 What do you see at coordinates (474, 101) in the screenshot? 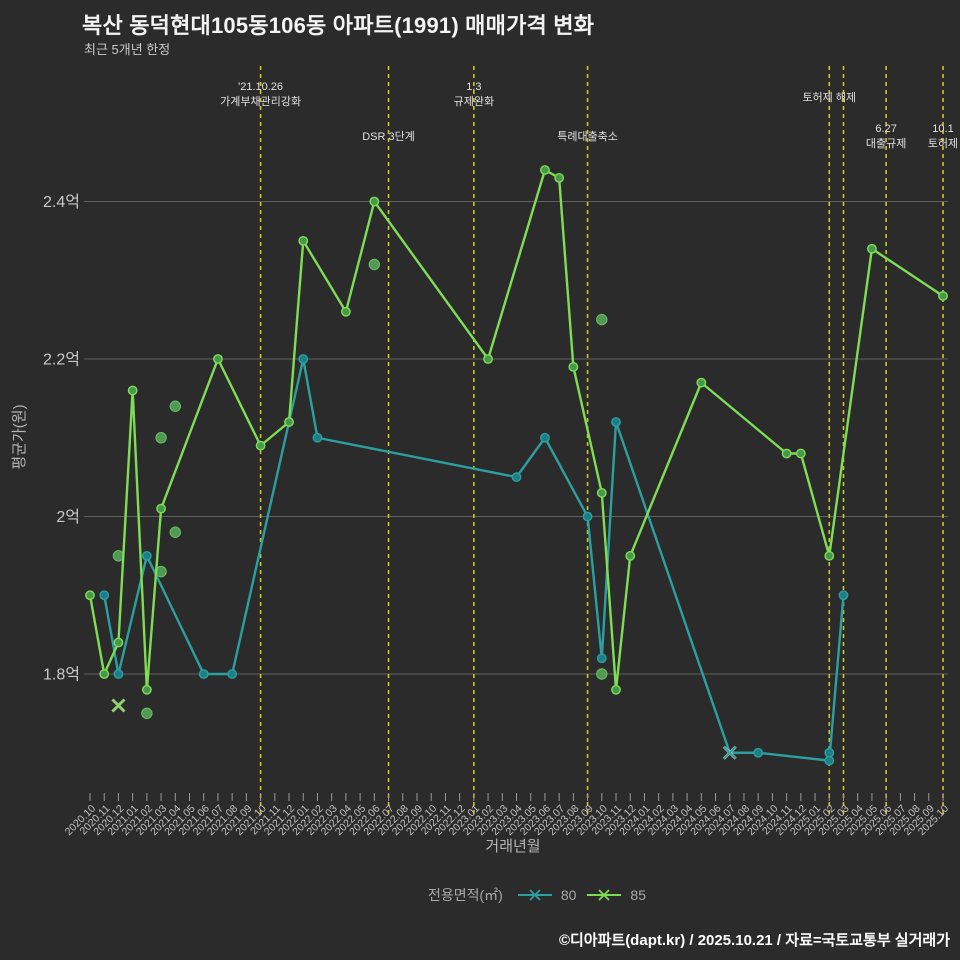
I see `event-label: 규제완화` at bounding box center [474, 101].